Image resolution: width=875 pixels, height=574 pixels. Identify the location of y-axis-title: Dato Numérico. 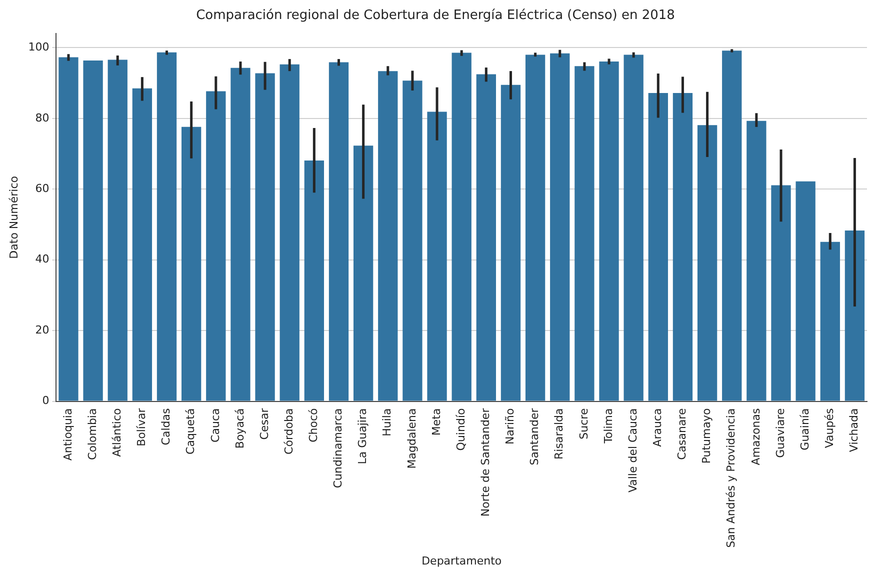
(13, 217).